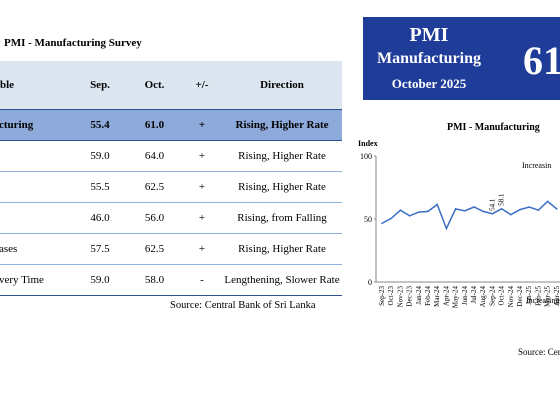  Describe the element at coordinates (492, 296) in the screenshot. I see `x-tick-label: Sep-24` at that location.